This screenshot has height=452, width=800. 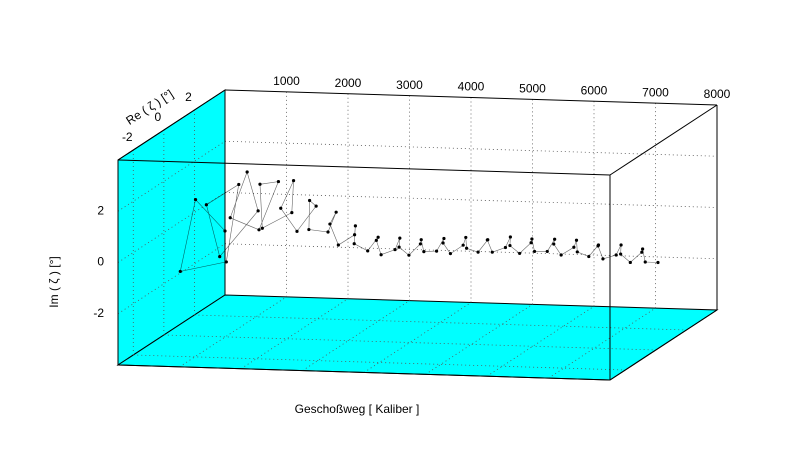 I want to click on re-tick-label: -2, so click(x=127, y=137).